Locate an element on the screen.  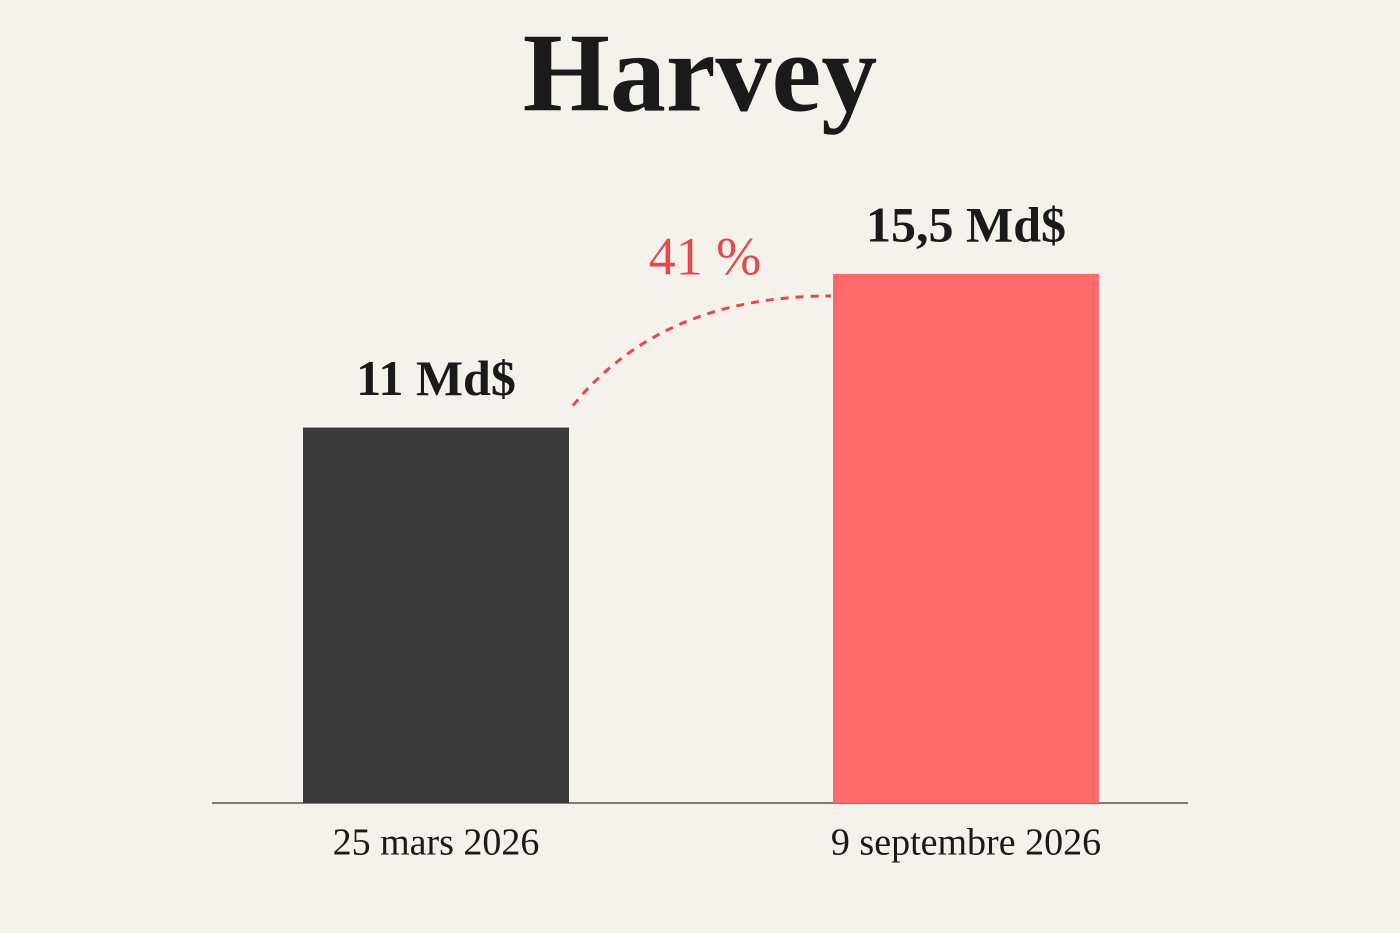
value-label: 11 Md$ is located at coordinates (436, 378).